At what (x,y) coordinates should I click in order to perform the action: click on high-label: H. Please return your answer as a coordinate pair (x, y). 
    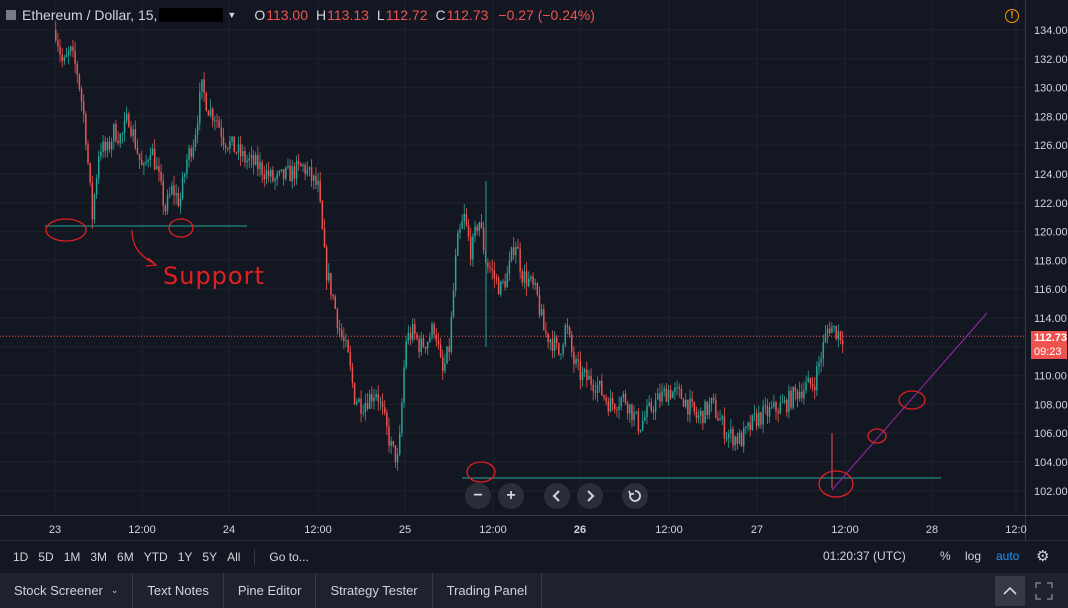
    Looking at the image, I should click on (321, 15).